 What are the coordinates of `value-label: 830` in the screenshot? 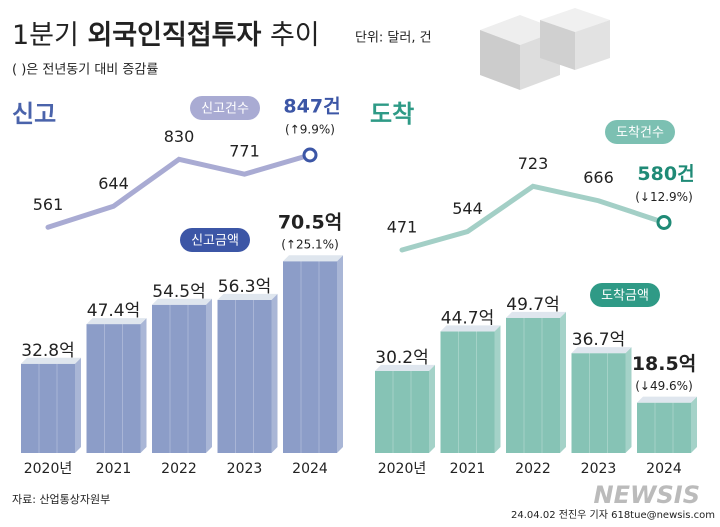 It's located at (179, 136).